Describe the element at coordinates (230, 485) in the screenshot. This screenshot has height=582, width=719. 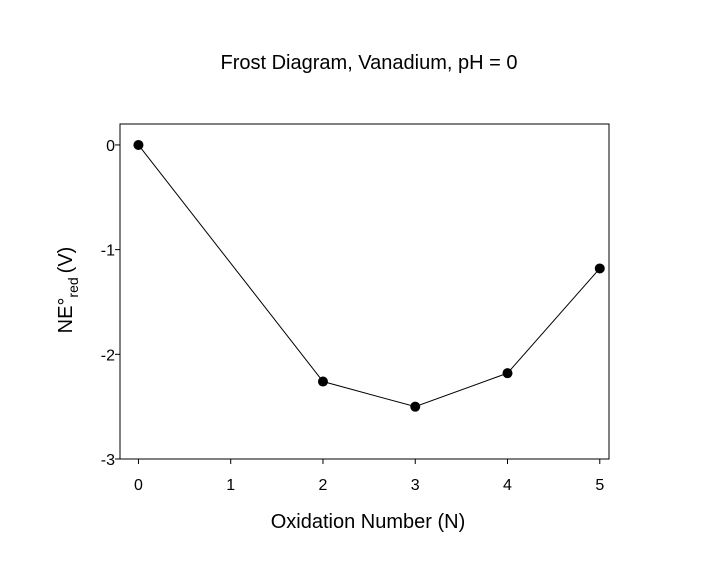
I see `x-tick-label: 1` at that location.